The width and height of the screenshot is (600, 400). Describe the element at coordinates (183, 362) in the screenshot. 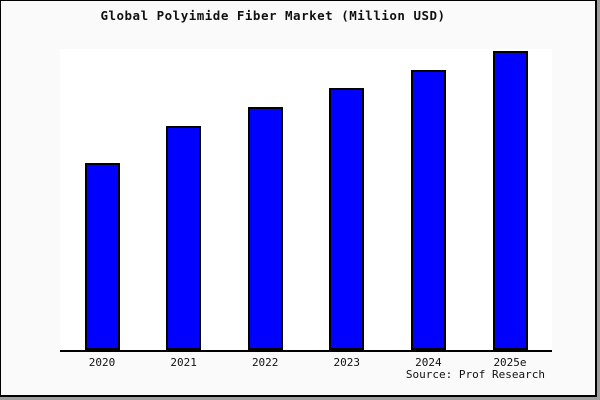

I see `x-tick-label-2021: 2021` at that location.